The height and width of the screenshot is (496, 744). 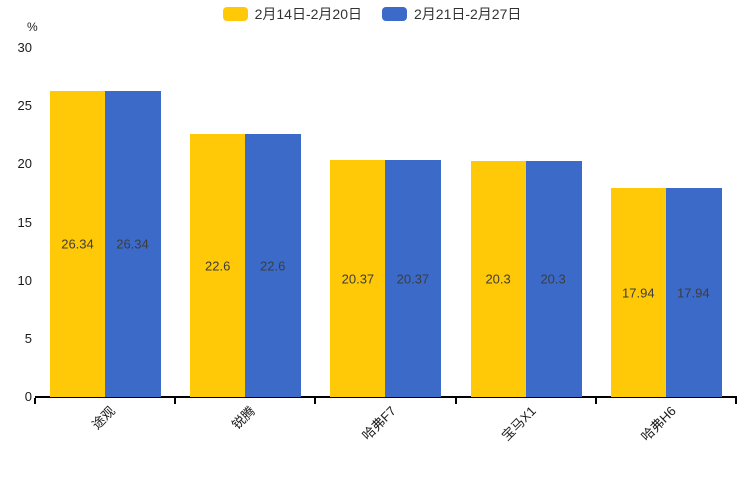 I want to click on bar-哈弗F7-series1, so click(x=358, y=278).